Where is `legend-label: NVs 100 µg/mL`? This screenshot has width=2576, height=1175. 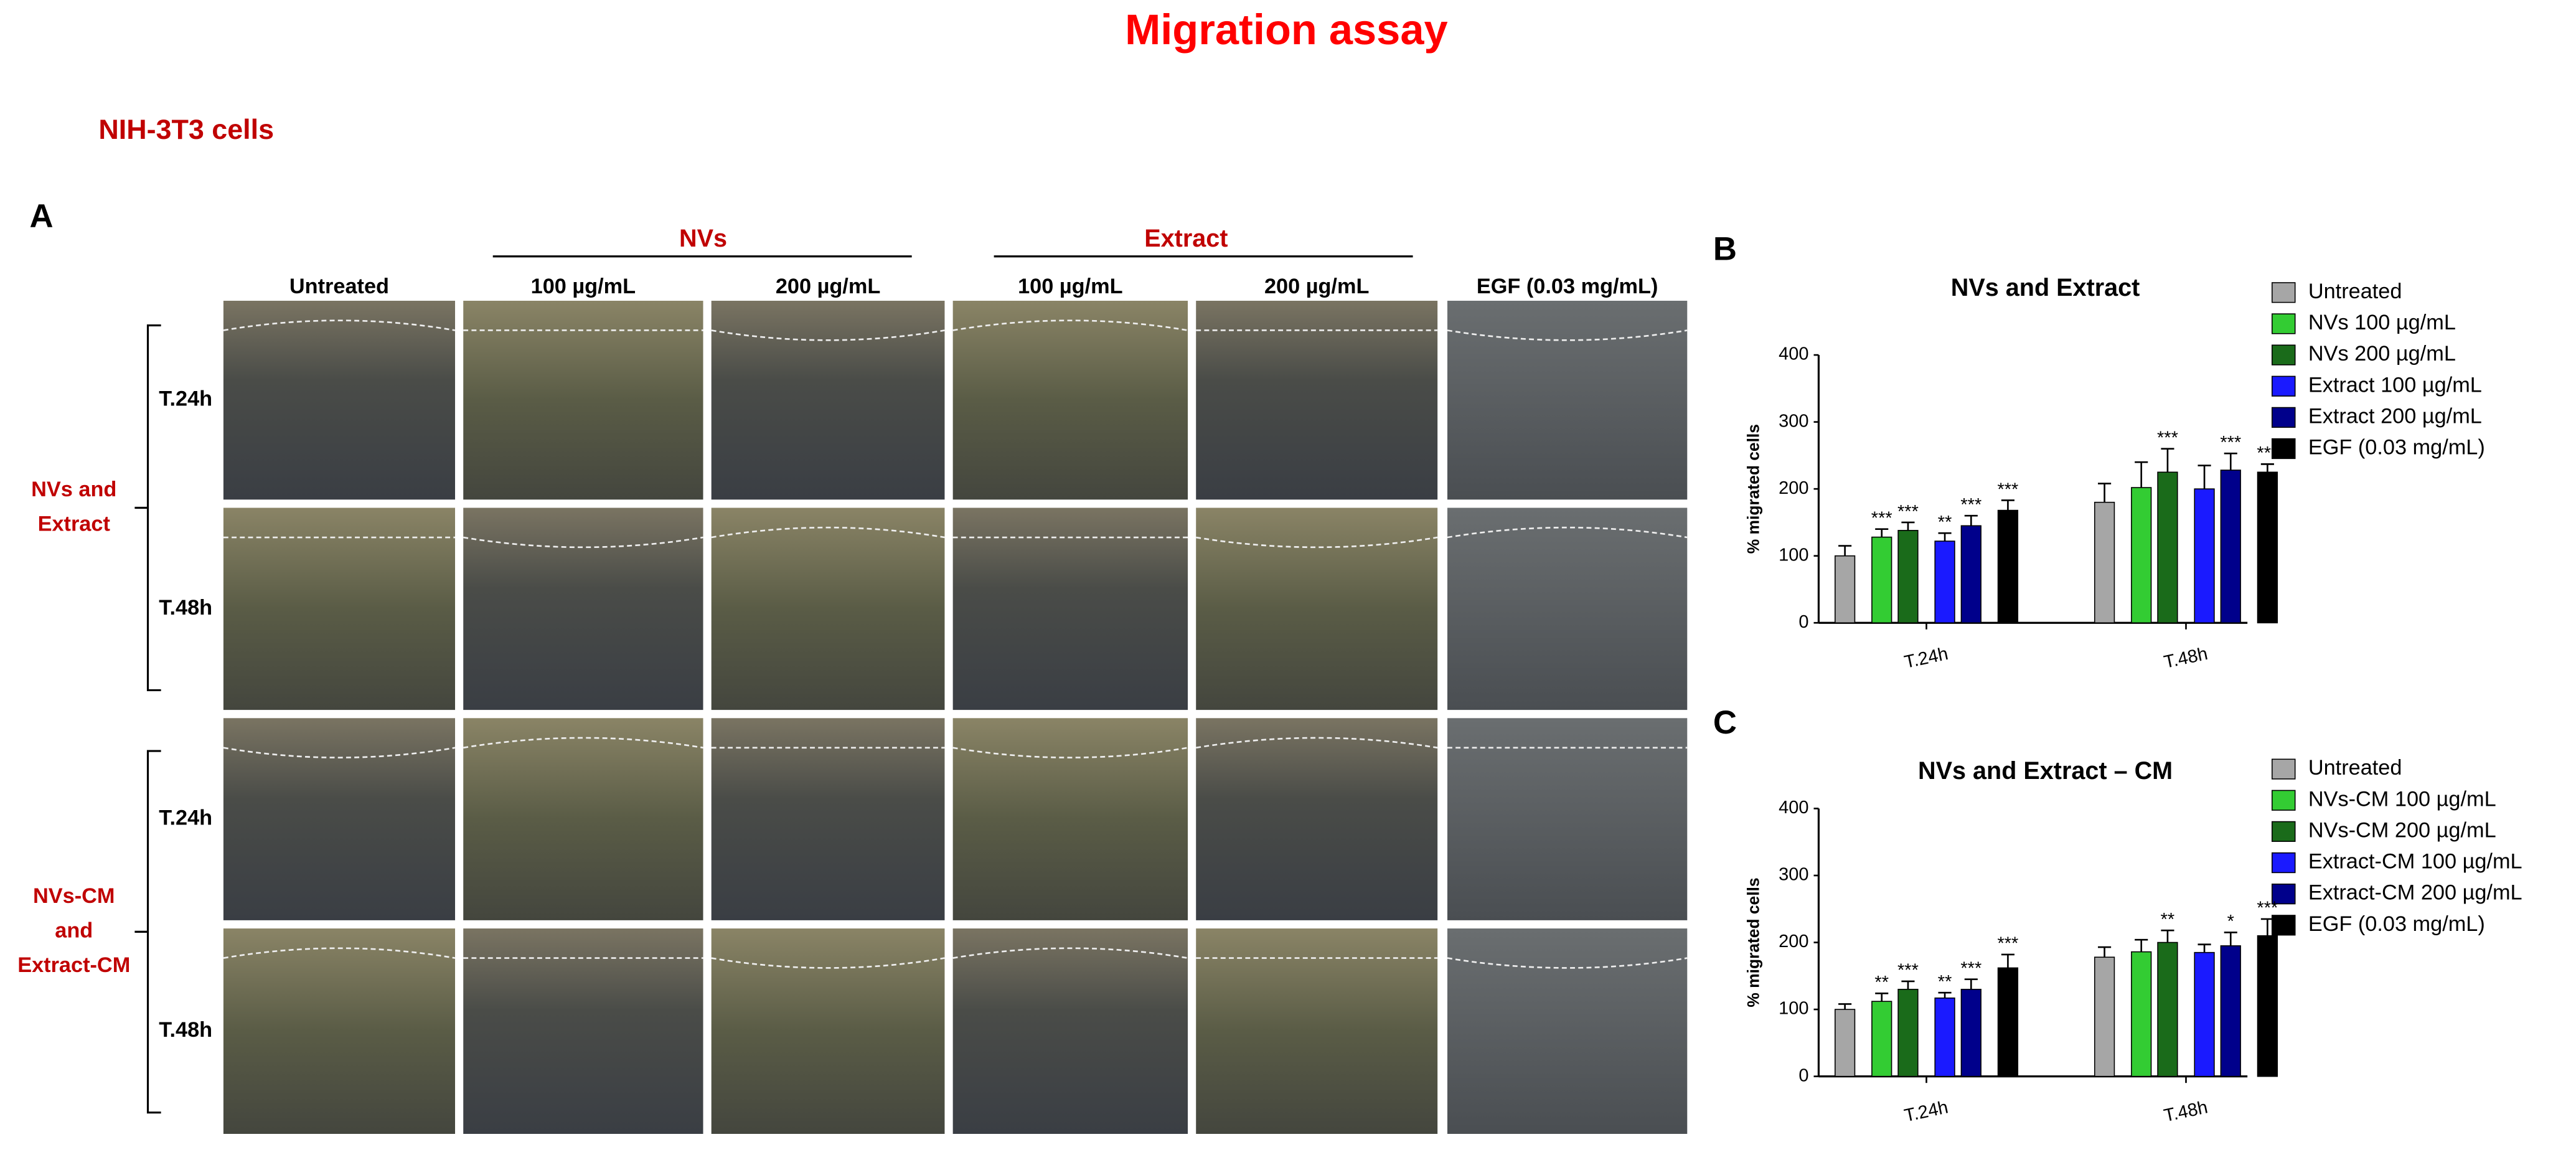
legend-label: NVs 100 µg/mL is located at coordinates (2382, 323).